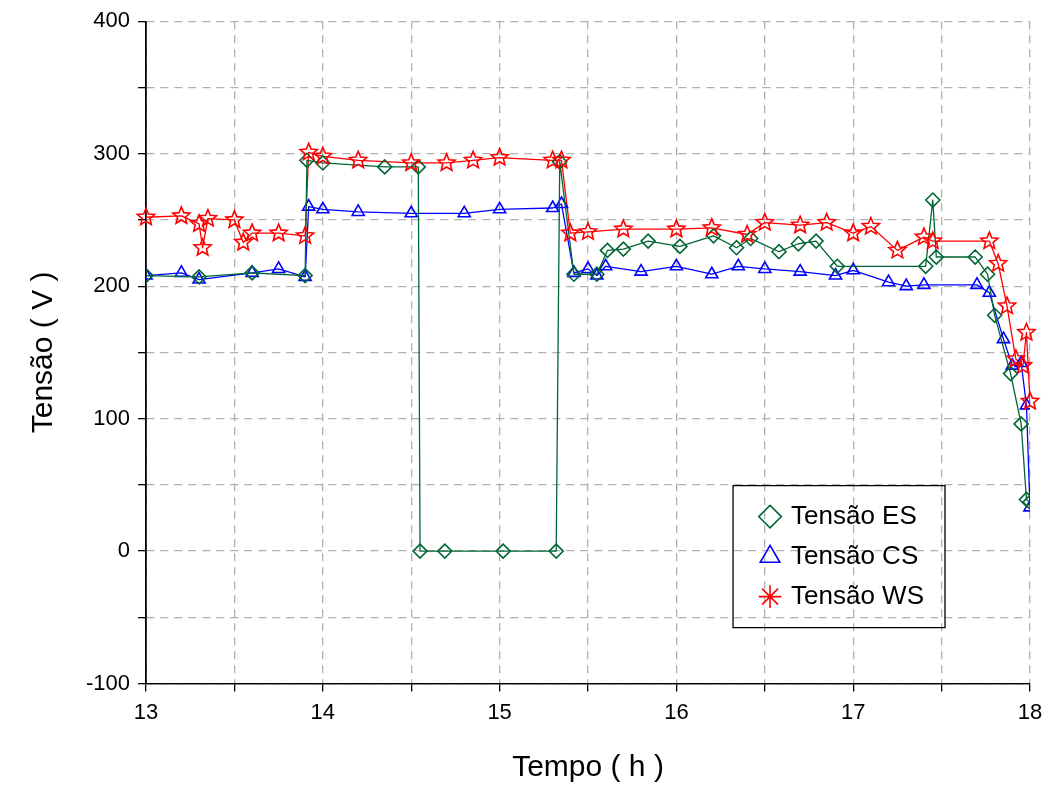 The width and height of the screenshot is (1052, 812). I want to click on x-tick-label: 14, so click(323, 711).